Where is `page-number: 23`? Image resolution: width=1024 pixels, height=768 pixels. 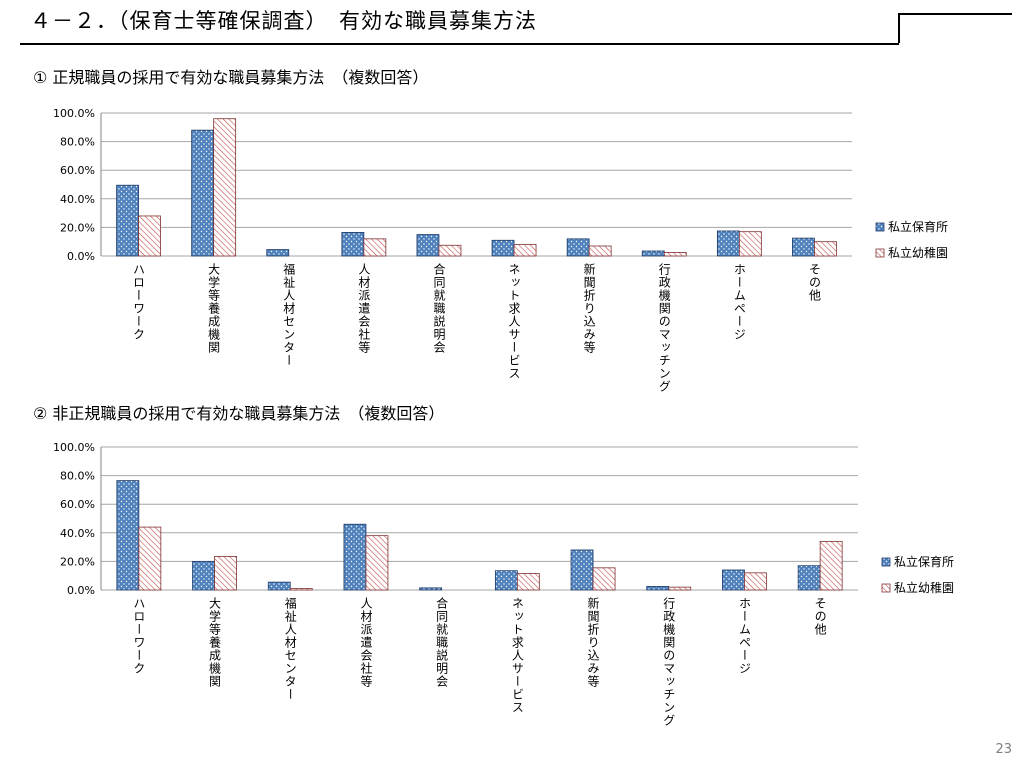
page-number: 23 is located at coordinates (1003, 749).